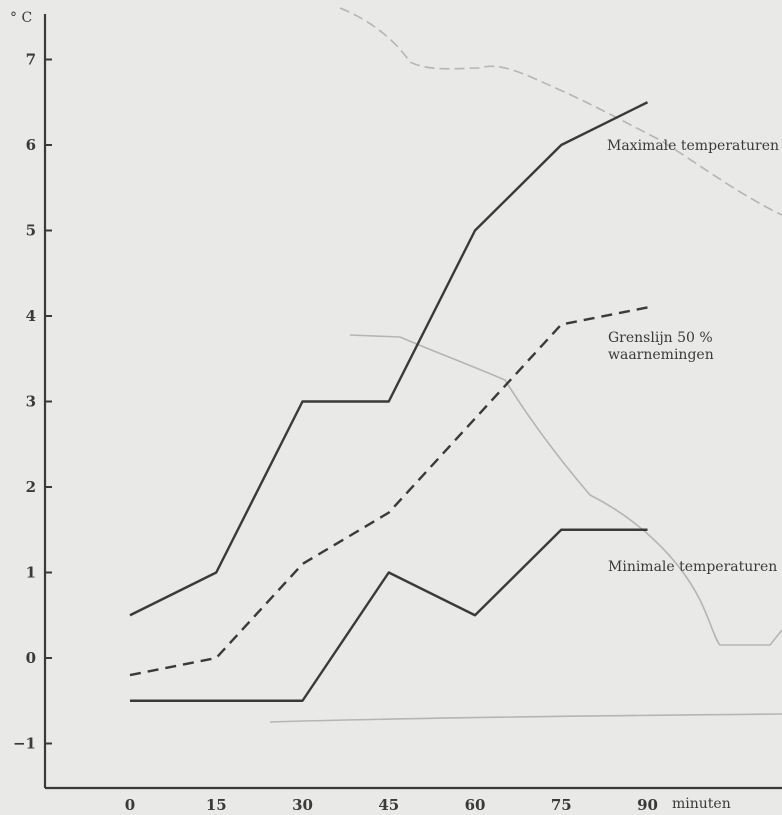 Image resolution: width=782 pixels, height=815 pixels. I want to click on annotation-max-line-1: Maximale temperaturen, so click(693, 146).